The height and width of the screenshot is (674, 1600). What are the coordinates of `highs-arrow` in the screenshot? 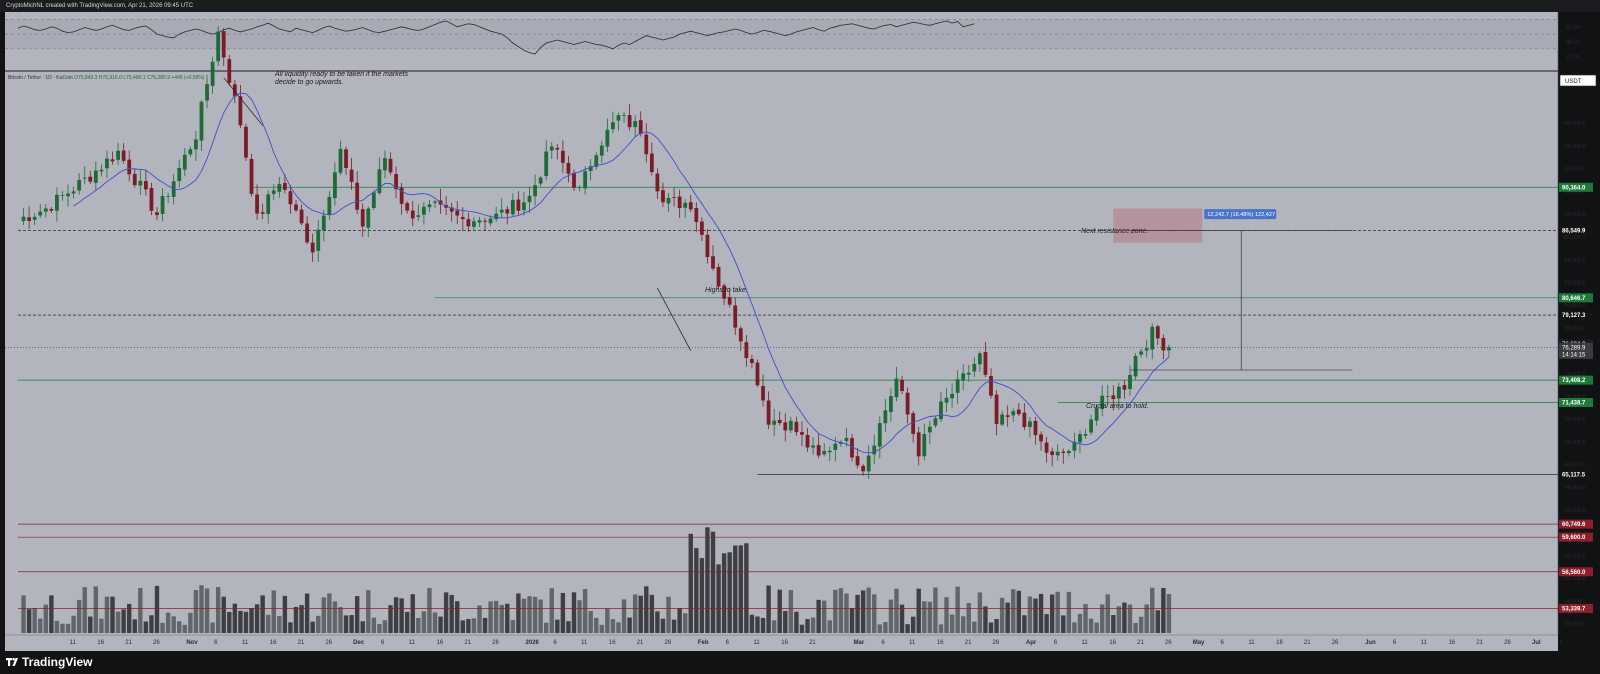 It's located at (674, 319).